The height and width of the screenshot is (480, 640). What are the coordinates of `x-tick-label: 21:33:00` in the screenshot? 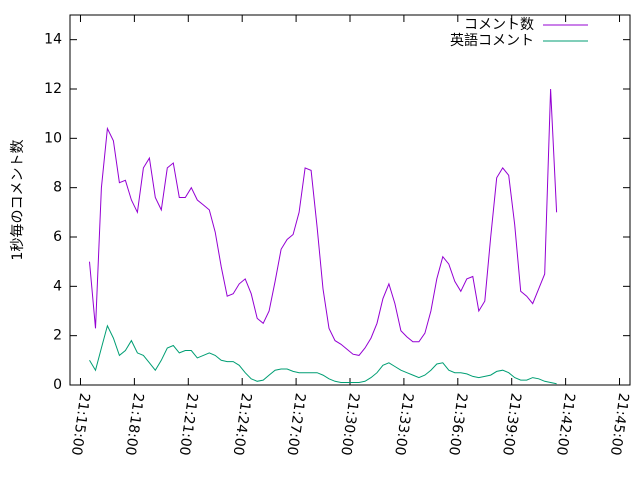 It's located at (403, 424).